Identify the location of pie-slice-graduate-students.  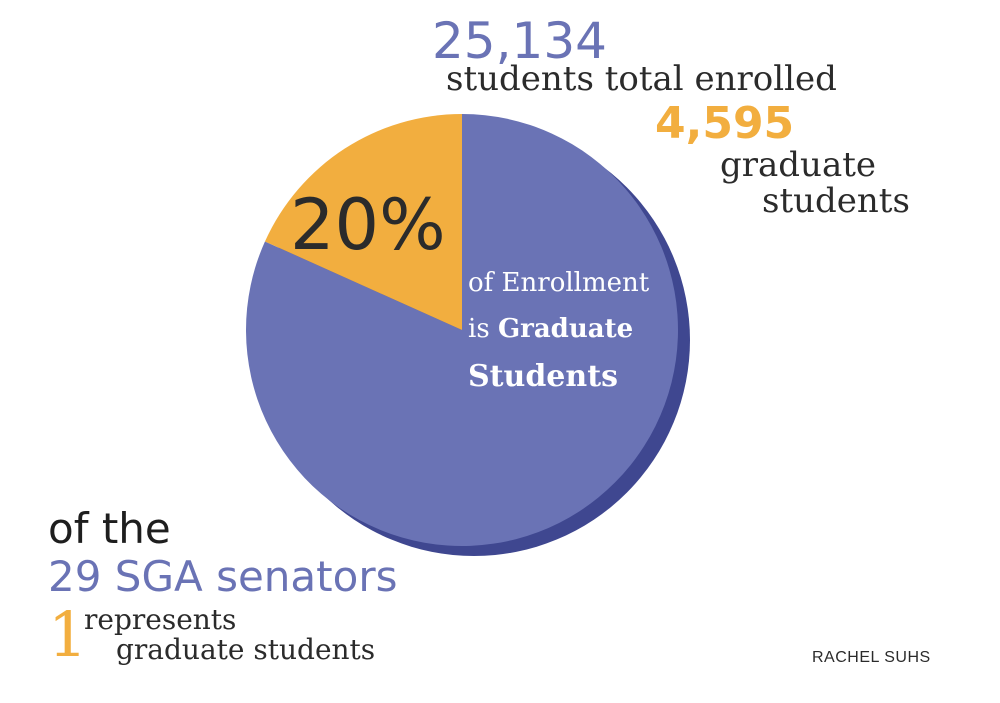
(363, 222).